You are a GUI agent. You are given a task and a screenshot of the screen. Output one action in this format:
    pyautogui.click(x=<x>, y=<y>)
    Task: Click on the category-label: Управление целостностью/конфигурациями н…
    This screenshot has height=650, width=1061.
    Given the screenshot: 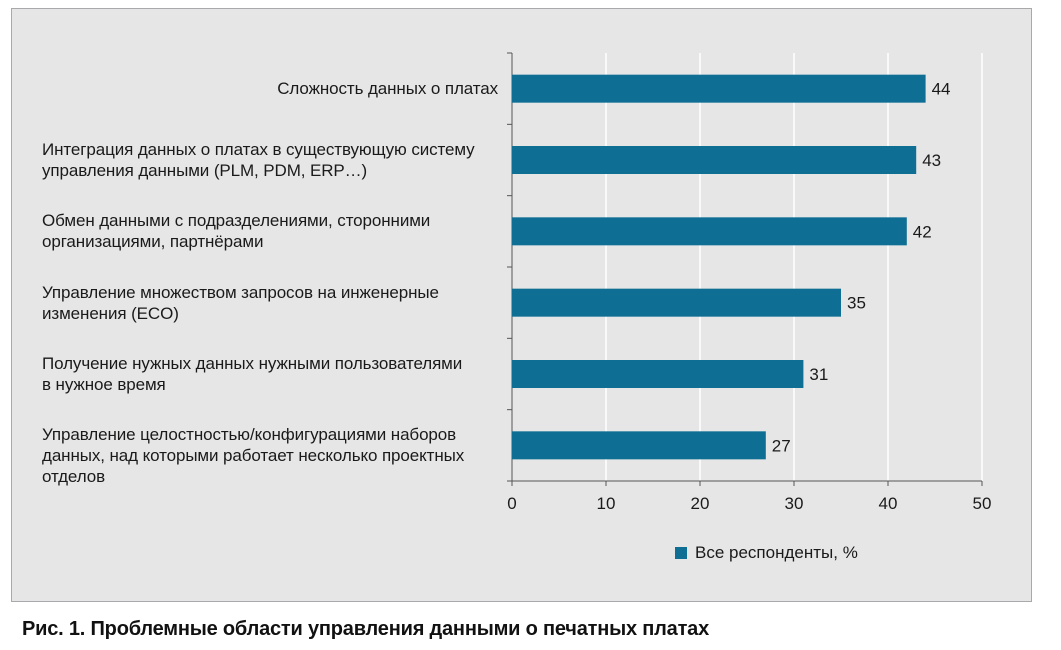 What is the action you would take?
    pyautogui.click(x=277, y=455)
    